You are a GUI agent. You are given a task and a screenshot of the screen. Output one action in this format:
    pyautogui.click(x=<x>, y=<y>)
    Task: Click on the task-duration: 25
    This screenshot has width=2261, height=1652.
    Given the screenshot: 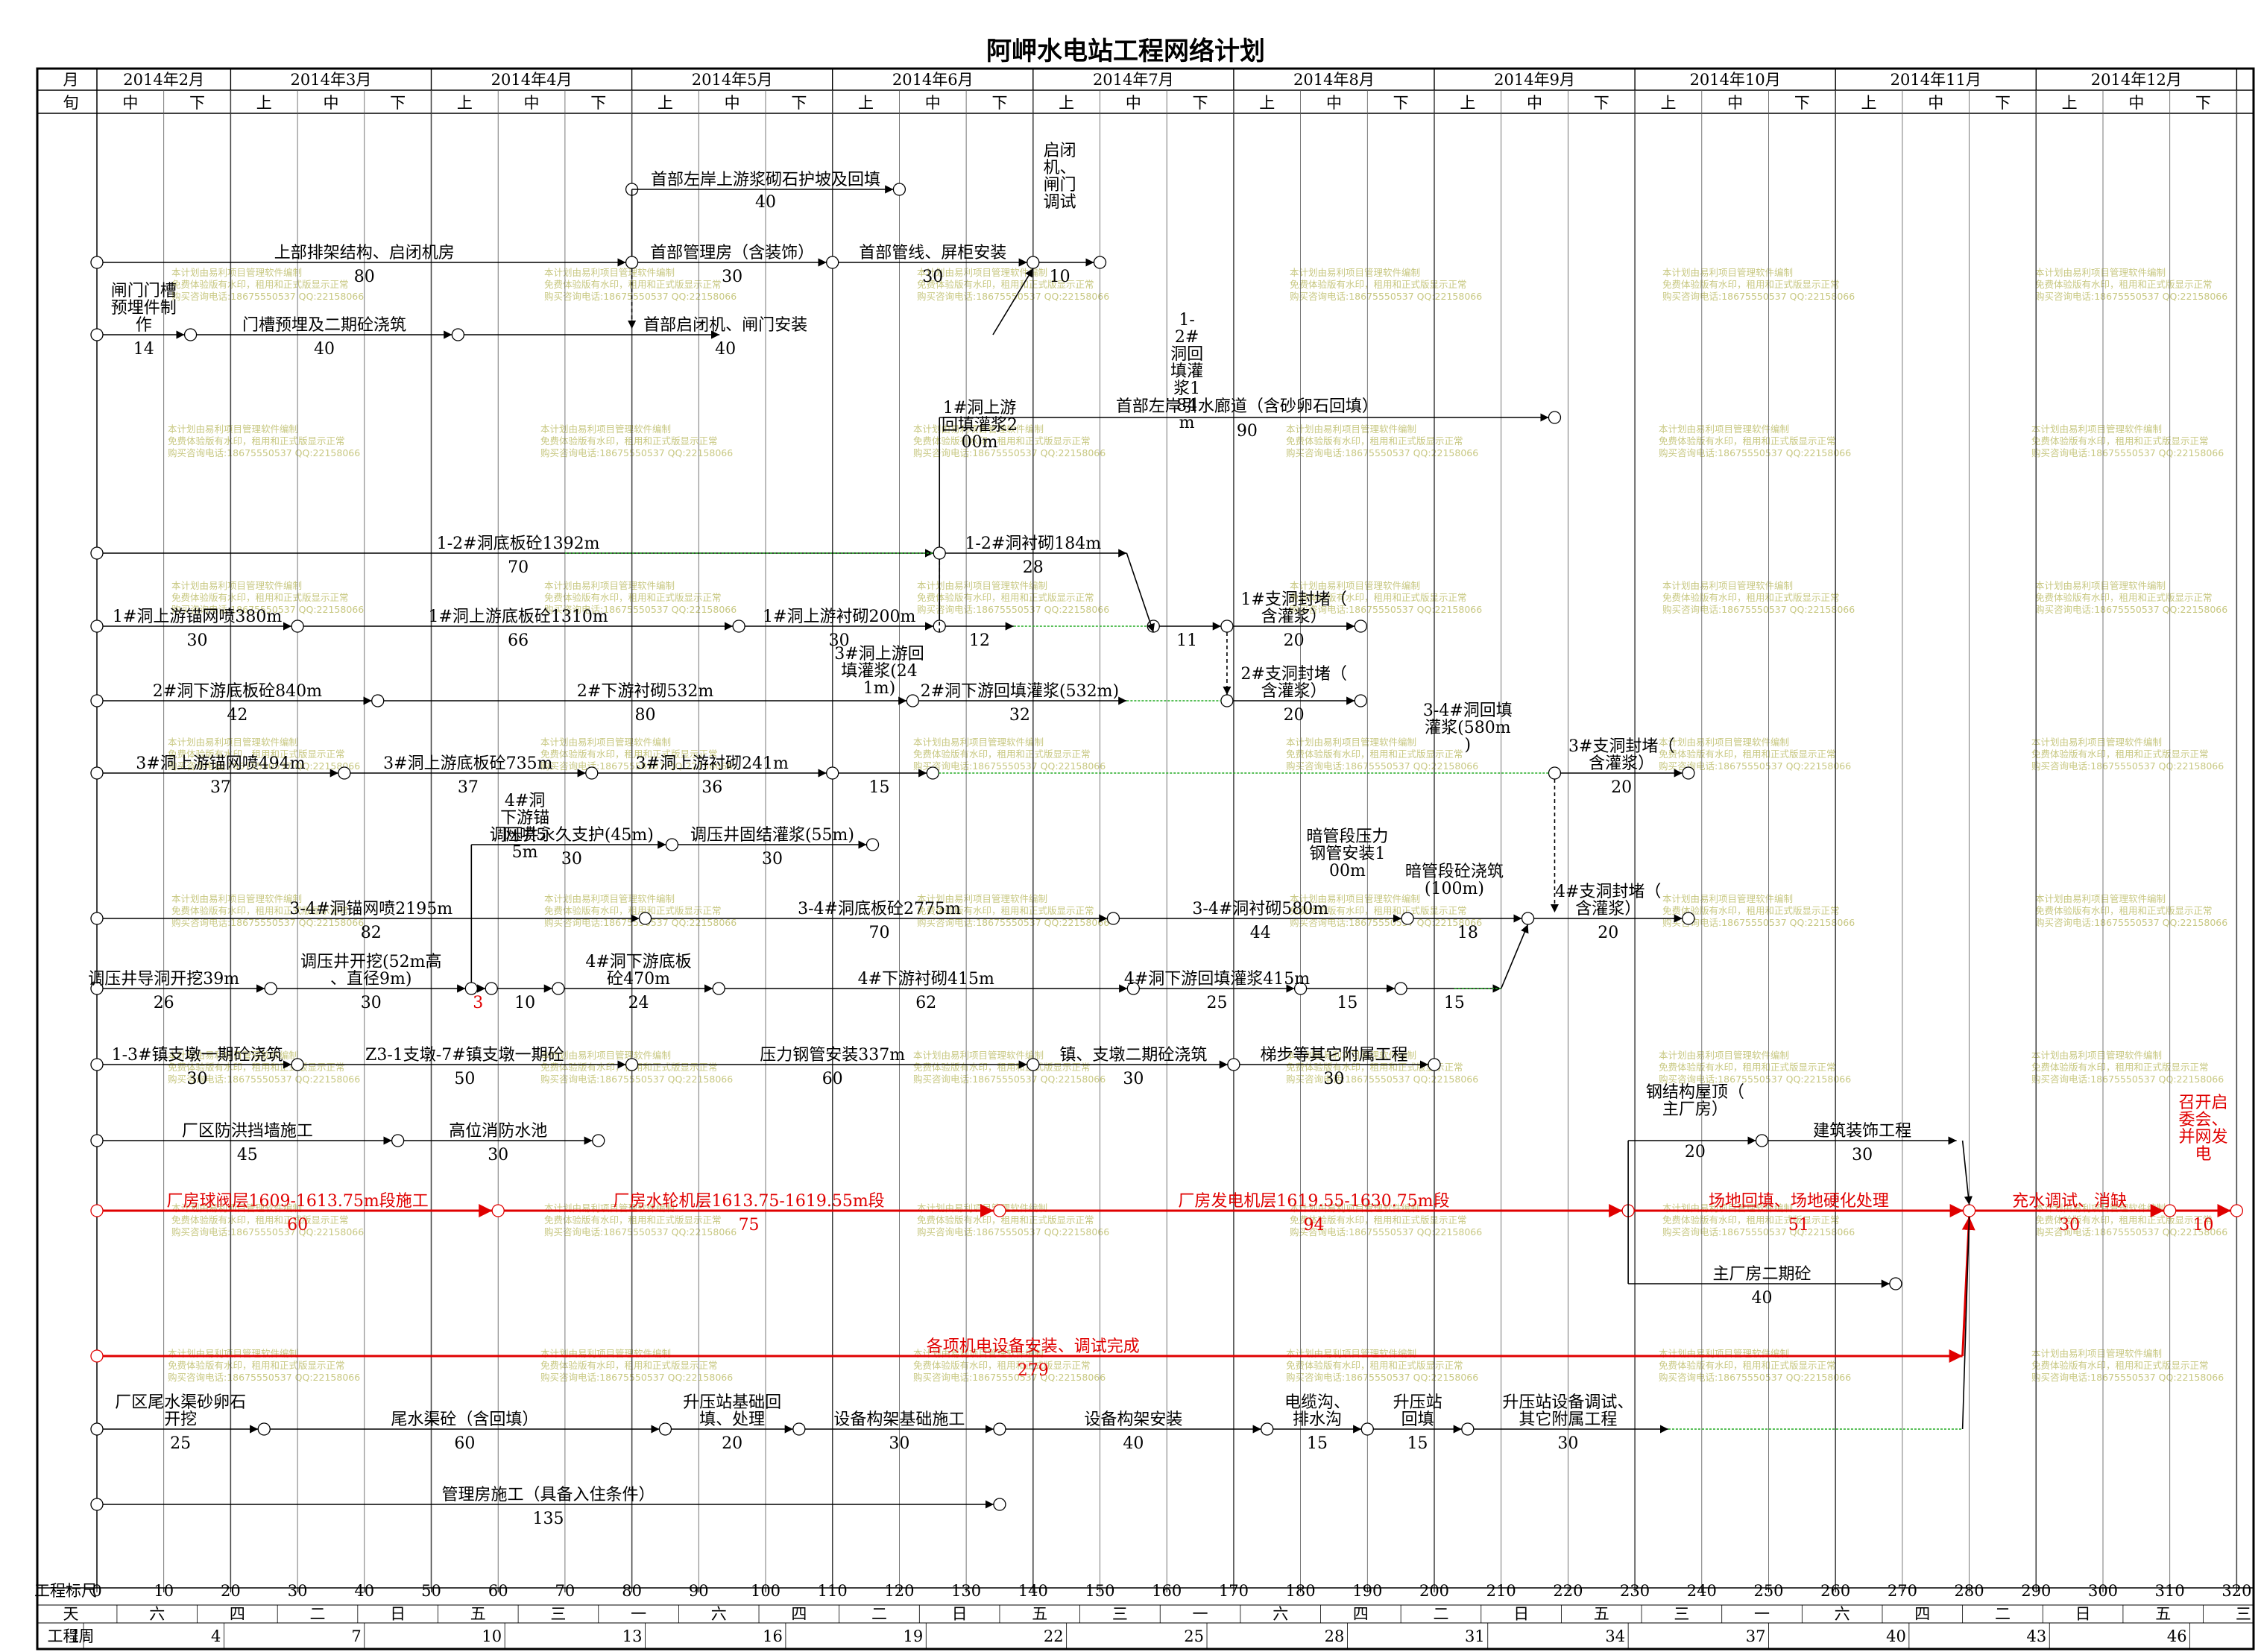 What is the action you would take?
    pyautogui.click(x=181, y=1443)
    